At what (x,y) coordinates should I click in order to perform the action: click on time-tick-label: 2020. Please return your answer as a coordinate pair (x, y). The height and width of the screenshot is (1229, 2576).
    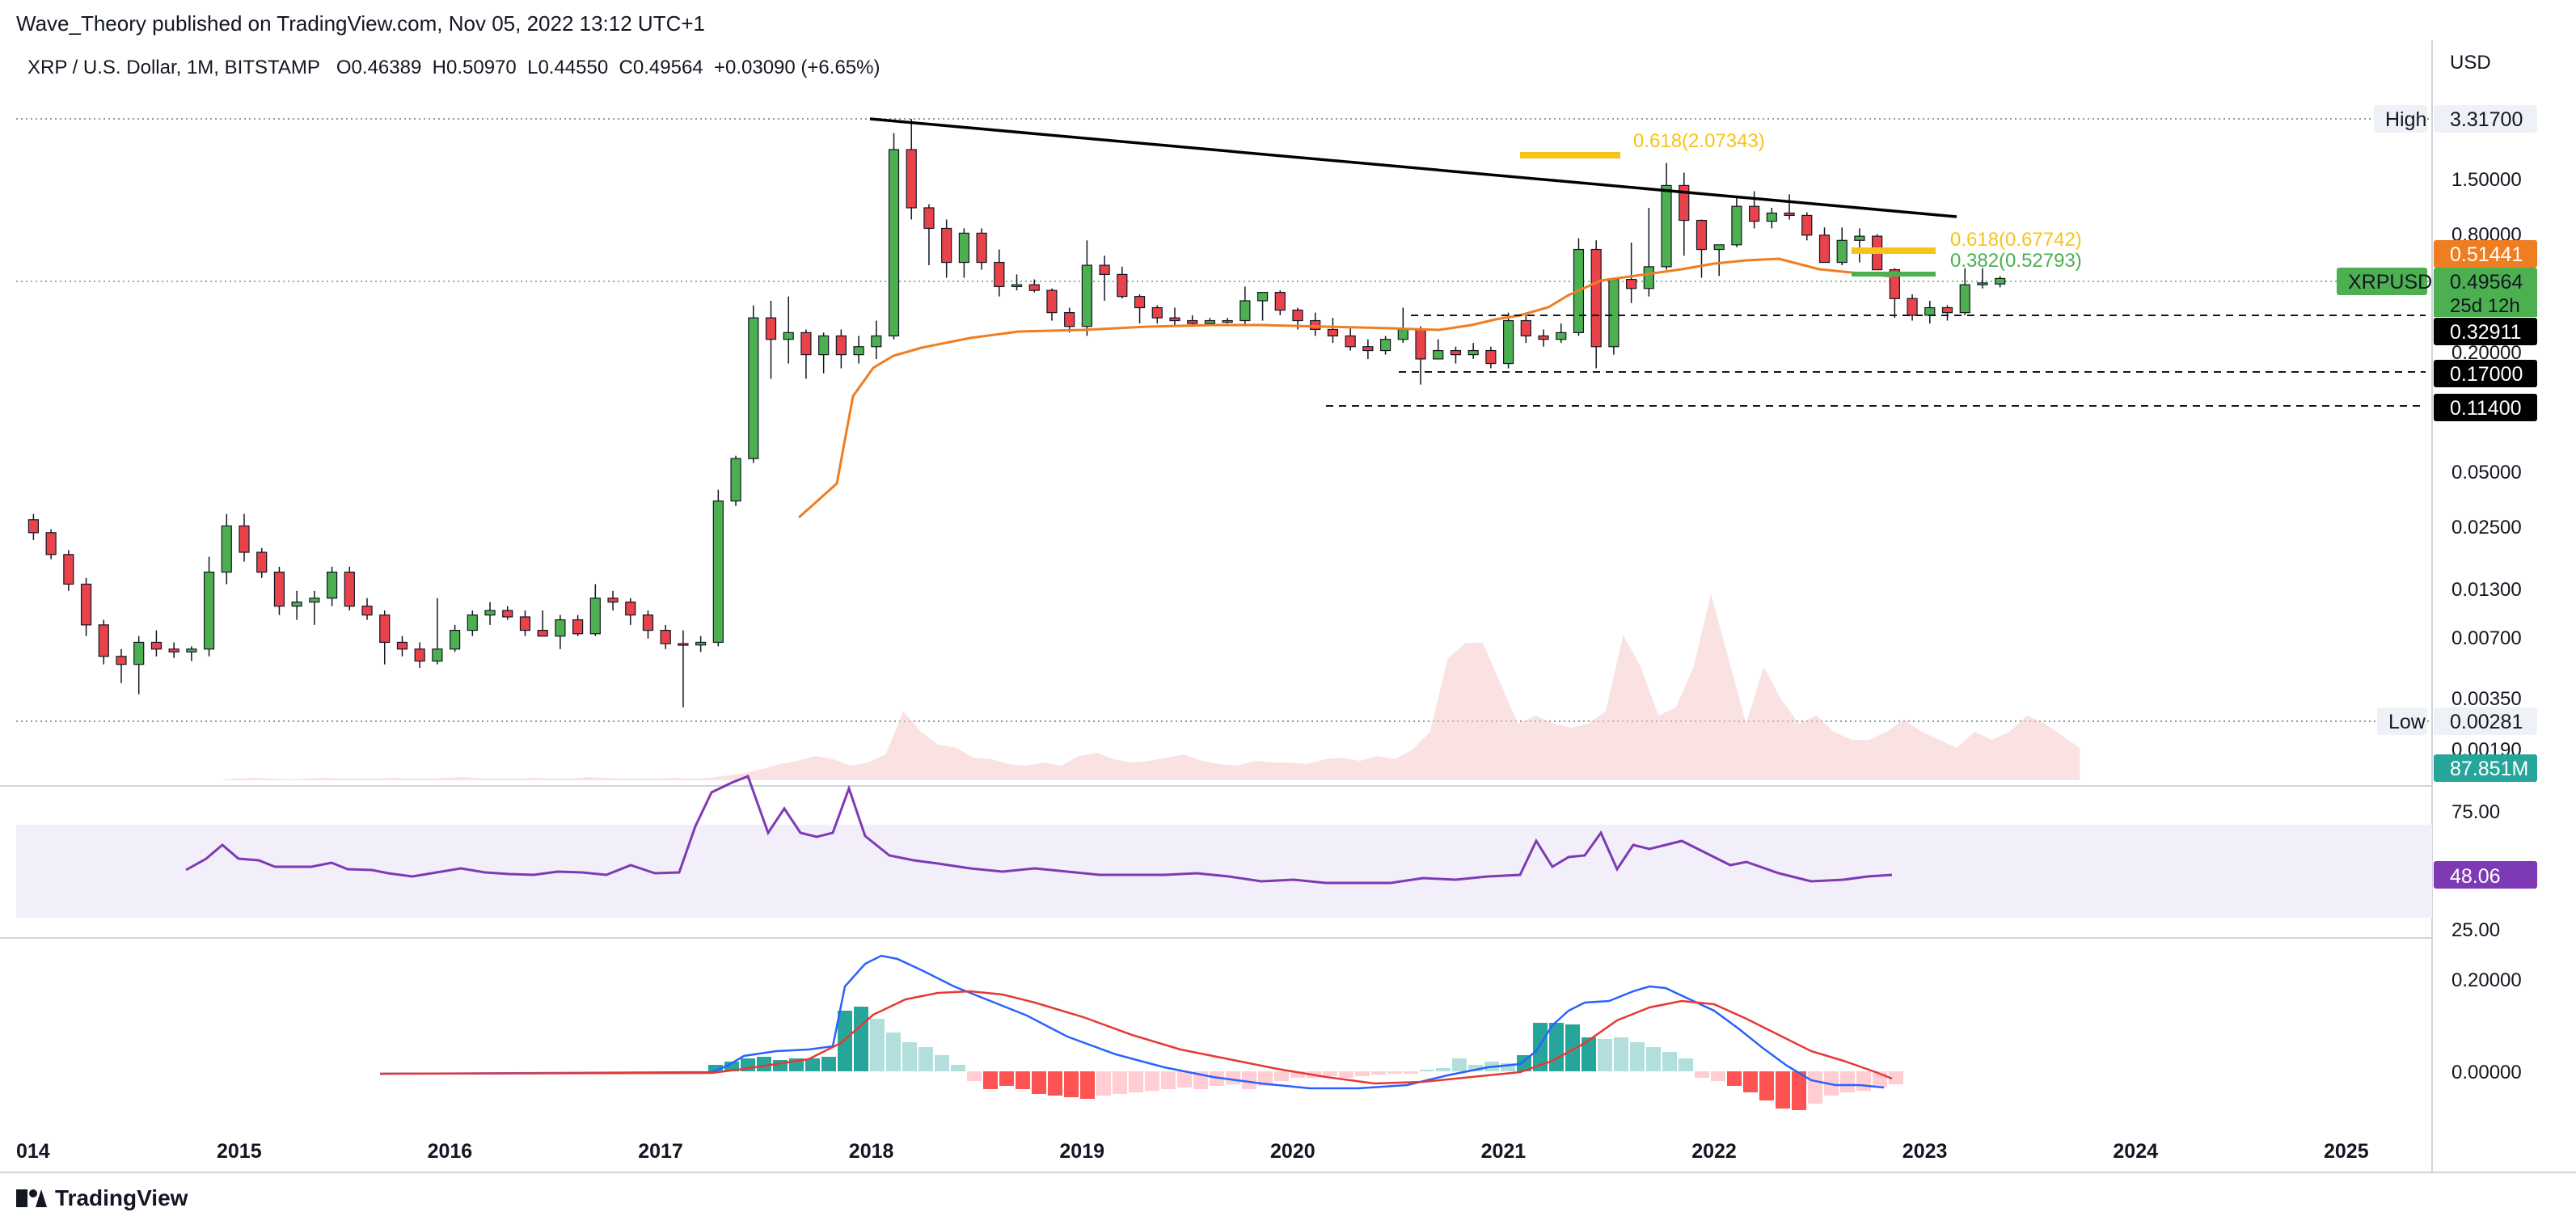
    Looking at the image, I should click on (1292, 1151).